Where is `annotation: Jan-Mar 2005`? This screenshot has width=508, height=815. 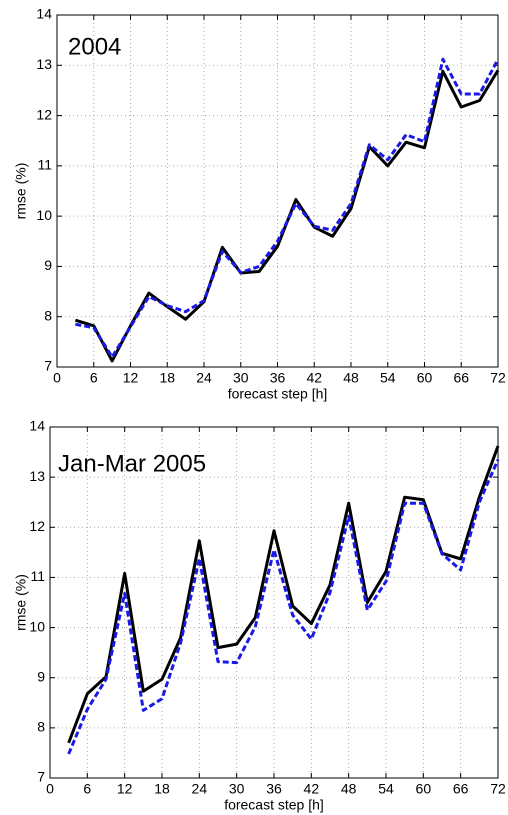 annotation: Jan-Mar 2005 is located at coordinates (132, 463).